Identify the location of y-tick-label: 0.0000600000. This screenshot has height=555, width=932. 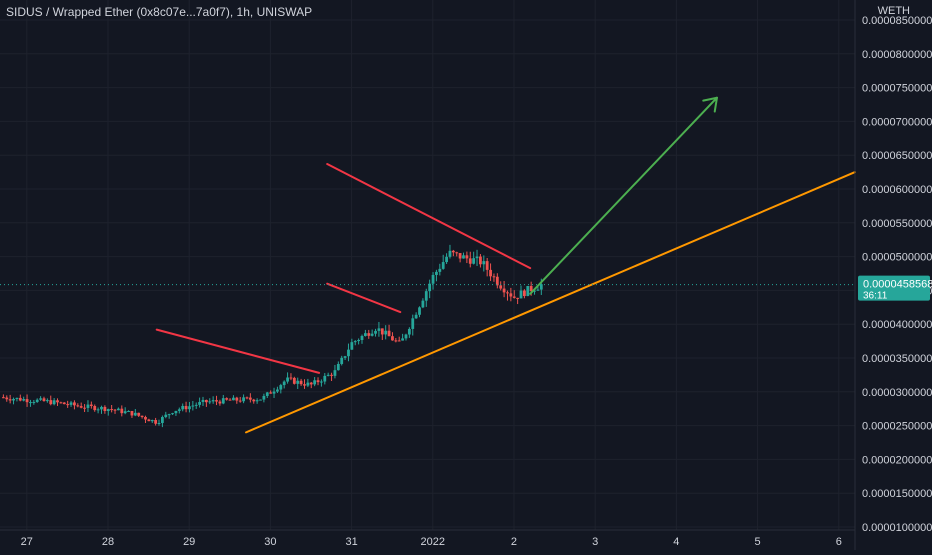
(897, 190).